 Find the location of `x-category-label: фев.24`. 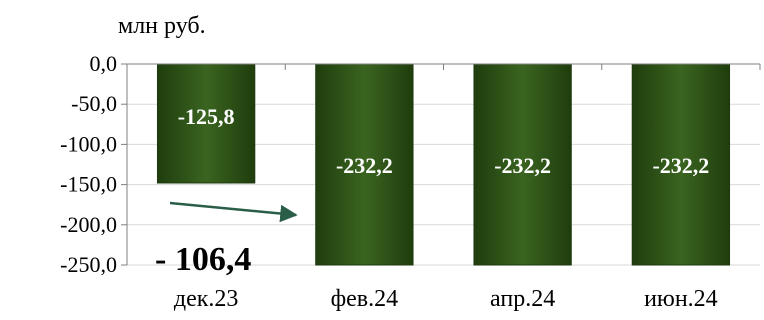

x-category-label: фев.24 is located at coordinates (365, 299).